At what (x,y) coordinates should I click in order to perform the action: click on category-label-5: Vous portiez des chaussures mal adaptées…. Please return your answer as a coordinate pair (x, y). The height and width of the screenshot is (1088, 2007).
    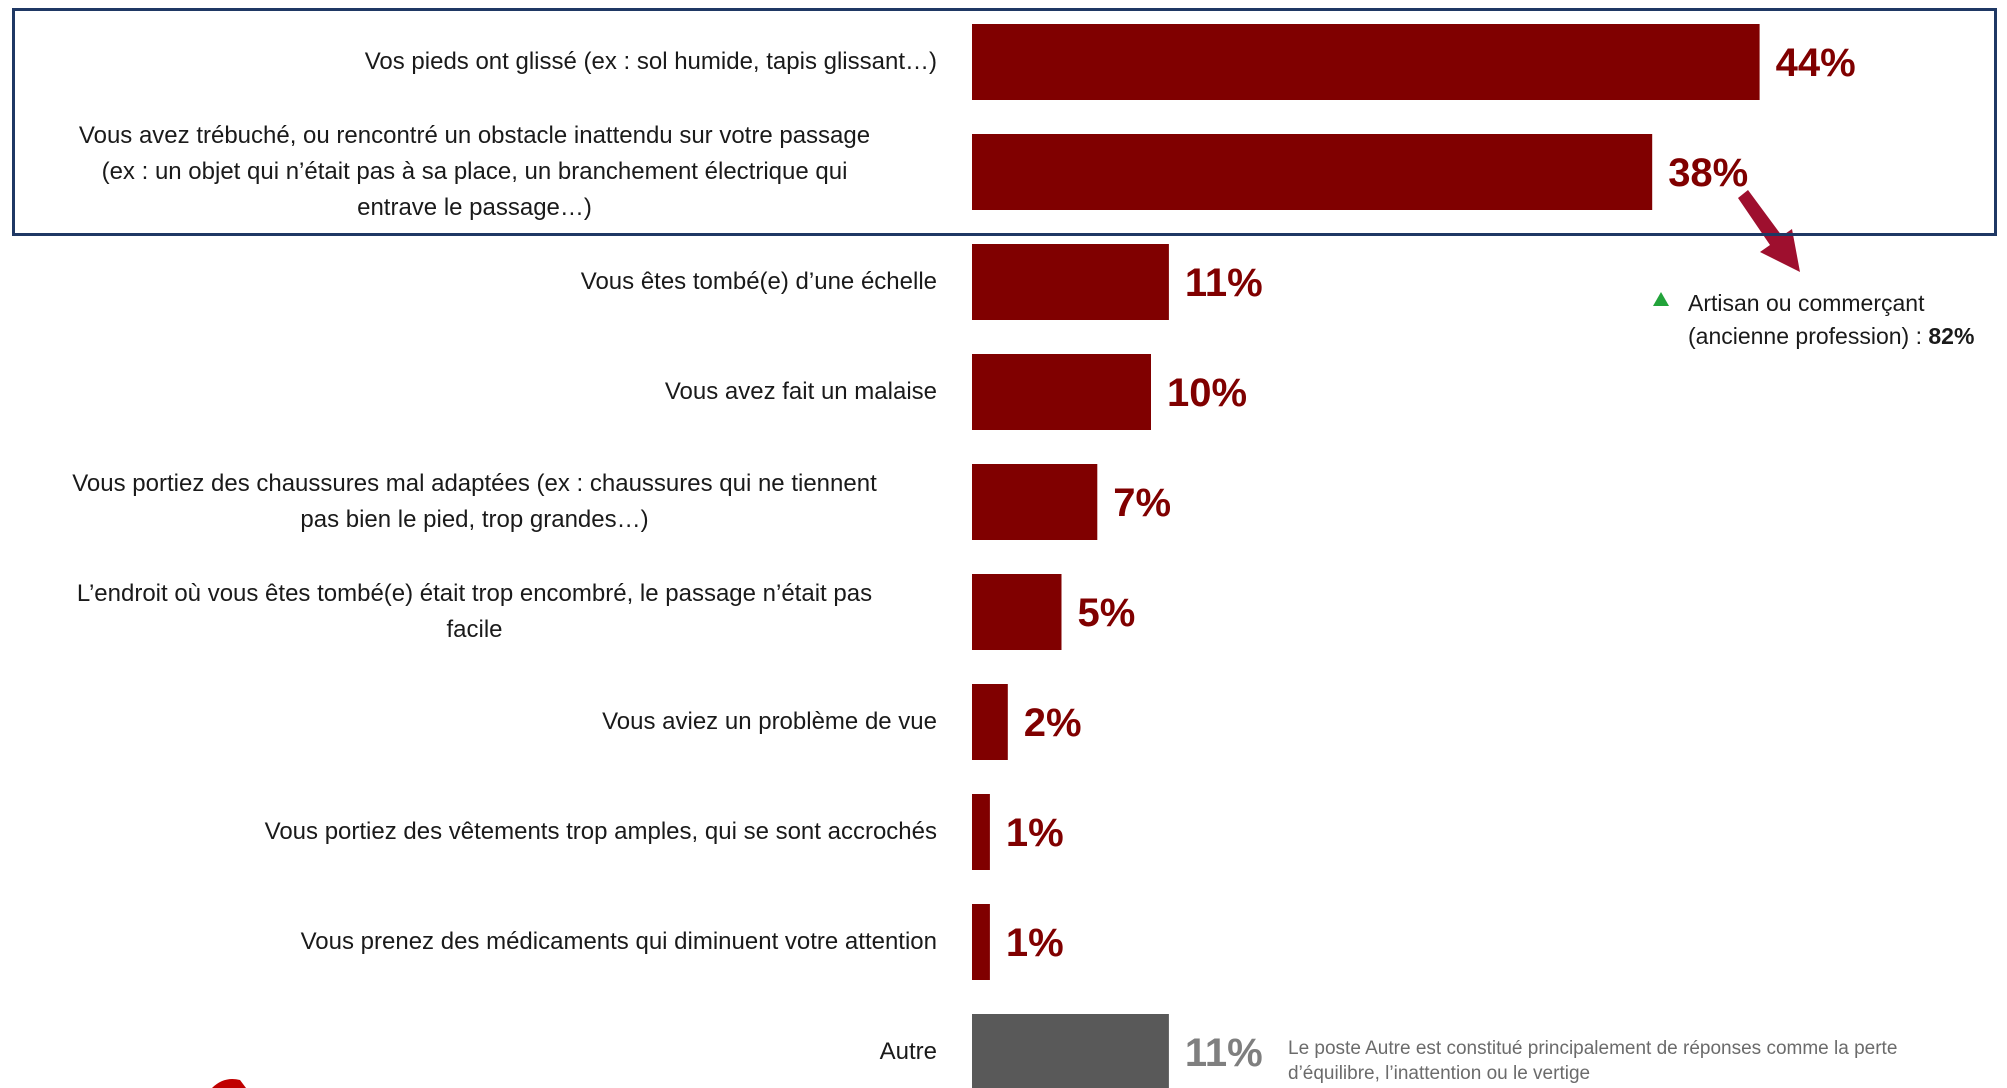
    Looking at the image, I should click on (474, 502).